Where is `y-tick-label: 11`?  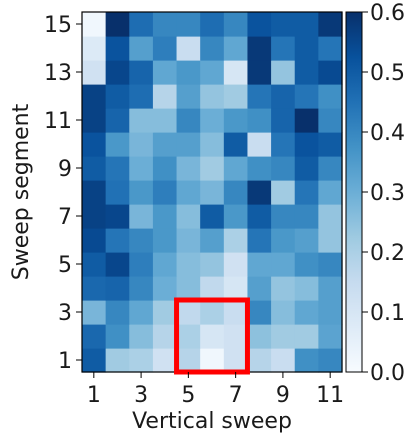 y-tick-label: 11 is located at coordinates (58, 121).